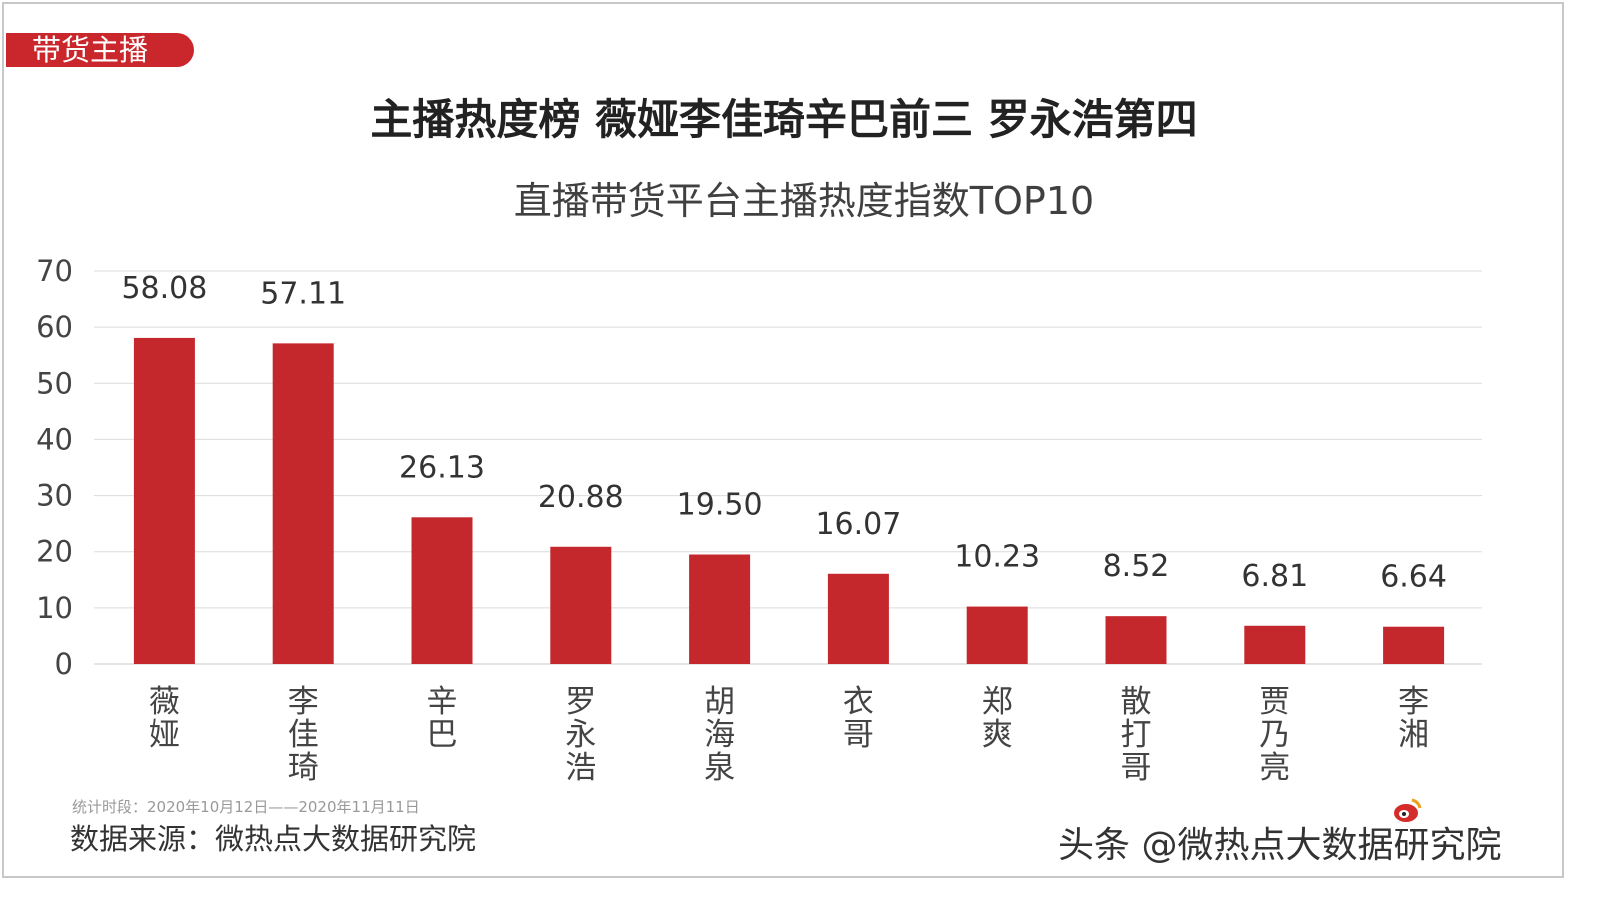  What do you see at coordinates (54, 271) in the screenshot?
I see `y-tick-label: 70` at bounding box center [54, 271].